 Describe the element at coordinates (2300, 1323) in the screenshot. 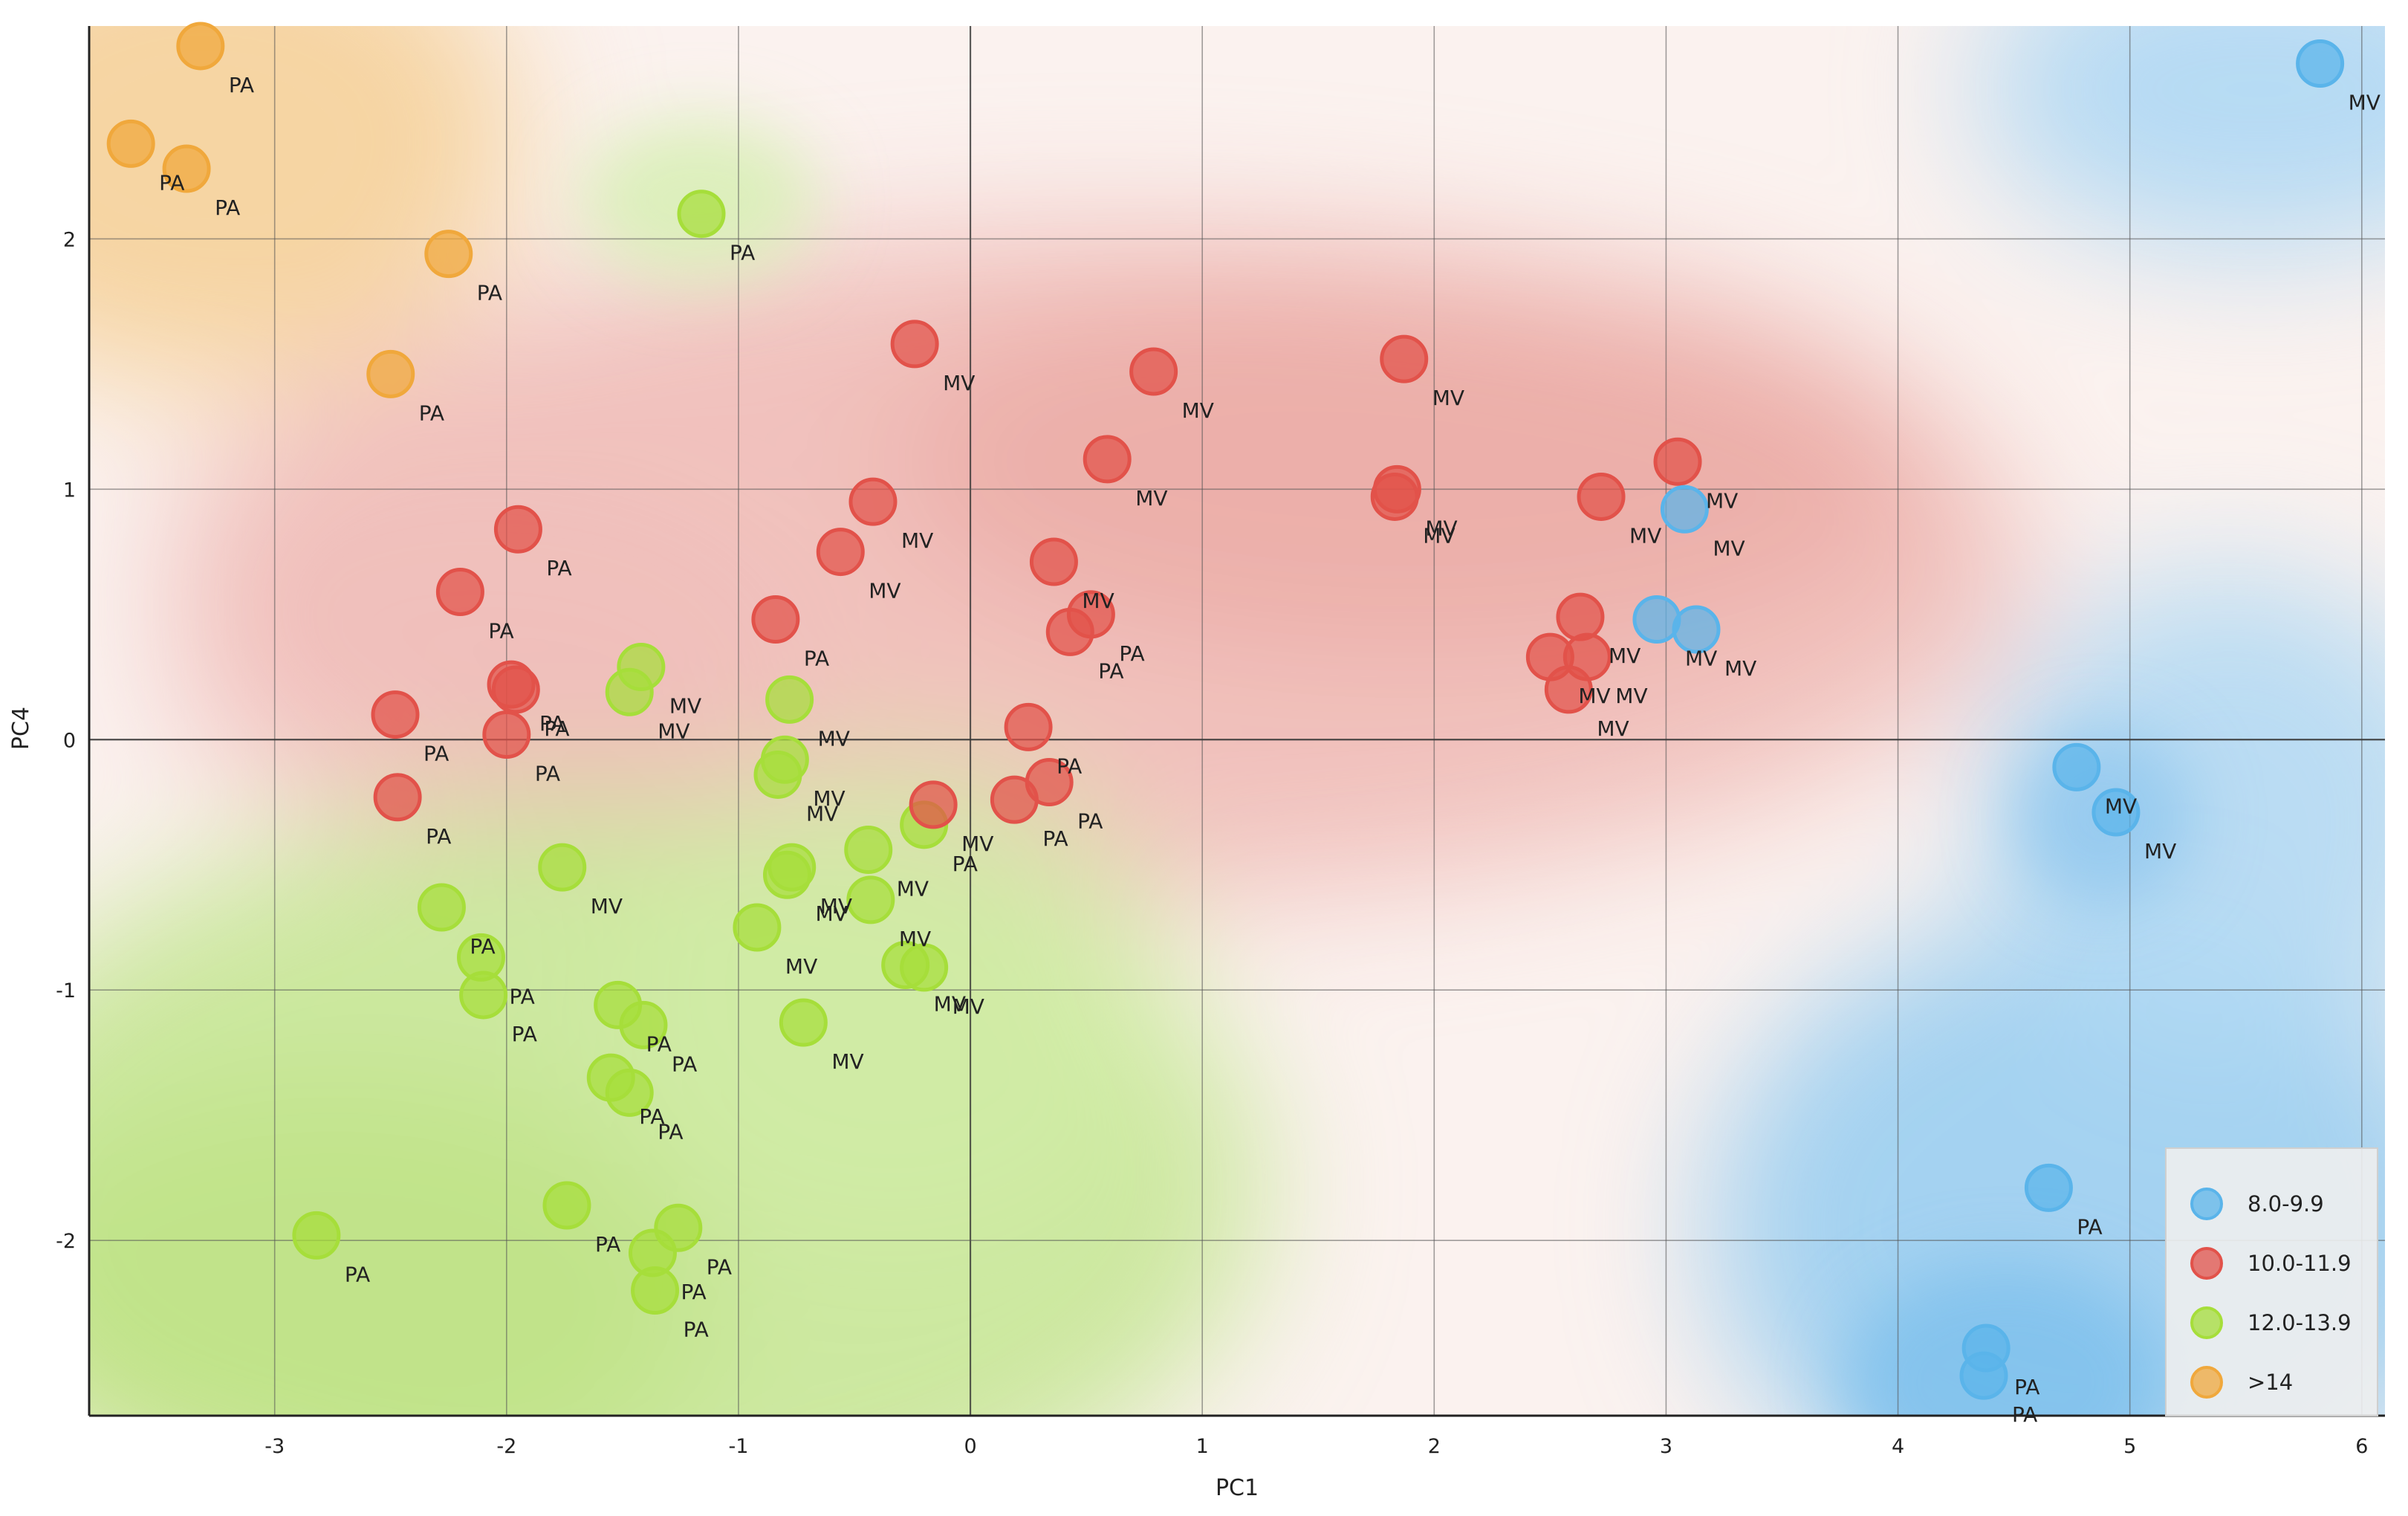

I see `legend-label: 12.0-13.9` at that location.